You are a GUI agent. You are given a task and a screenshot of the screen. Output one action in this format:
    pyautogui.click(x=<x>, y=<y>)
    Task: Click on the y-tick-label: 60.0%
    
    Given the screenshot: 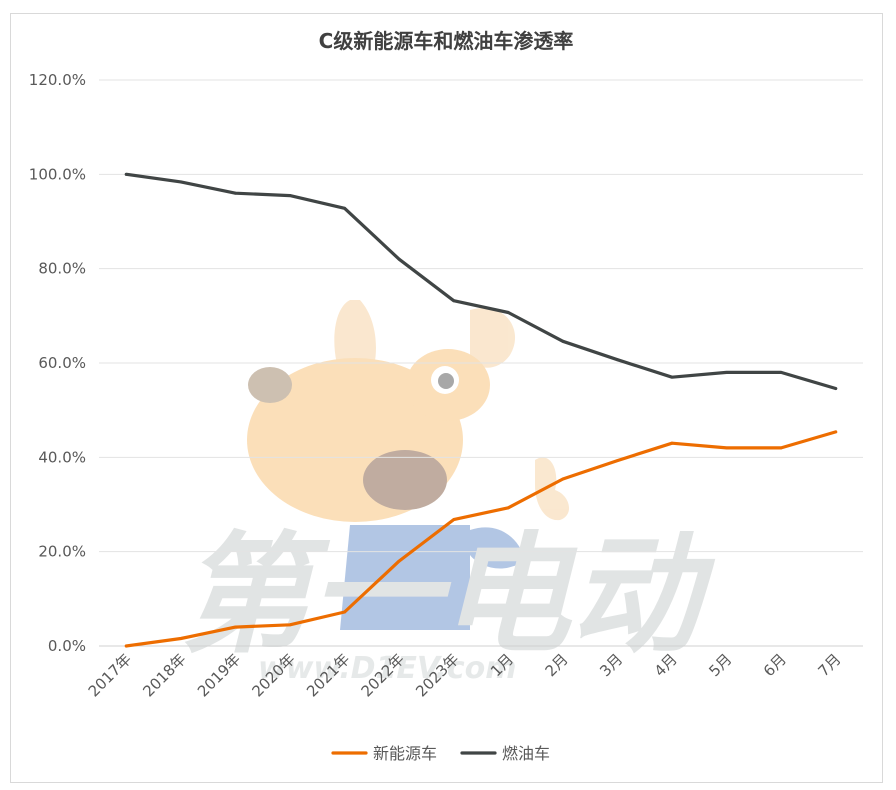 What is the action you would take?
    pyautogui.click(x=62, y=363)
    